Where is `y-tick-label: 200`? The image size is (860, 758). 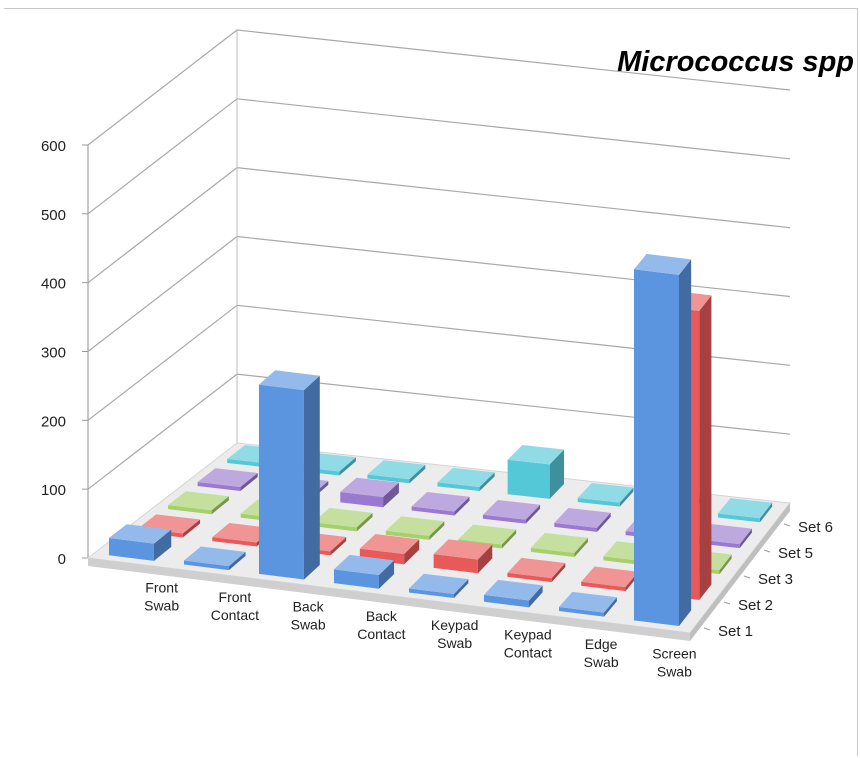
y-tick-label: 200 is located at coordinates (53, 421).